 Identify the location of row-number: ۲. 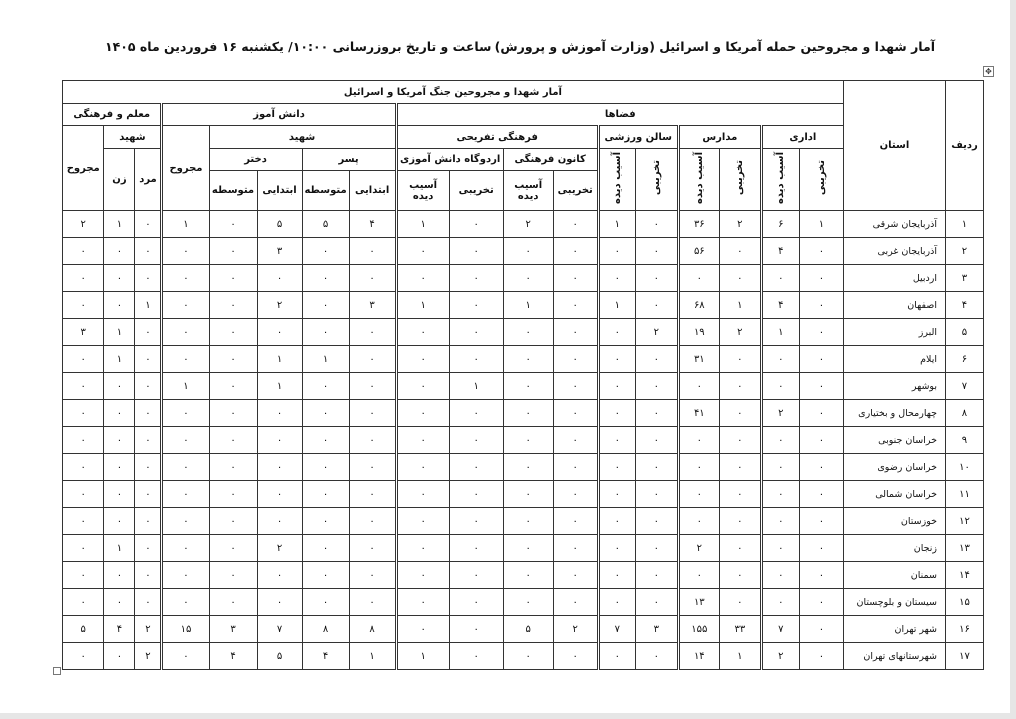
(964, 251).